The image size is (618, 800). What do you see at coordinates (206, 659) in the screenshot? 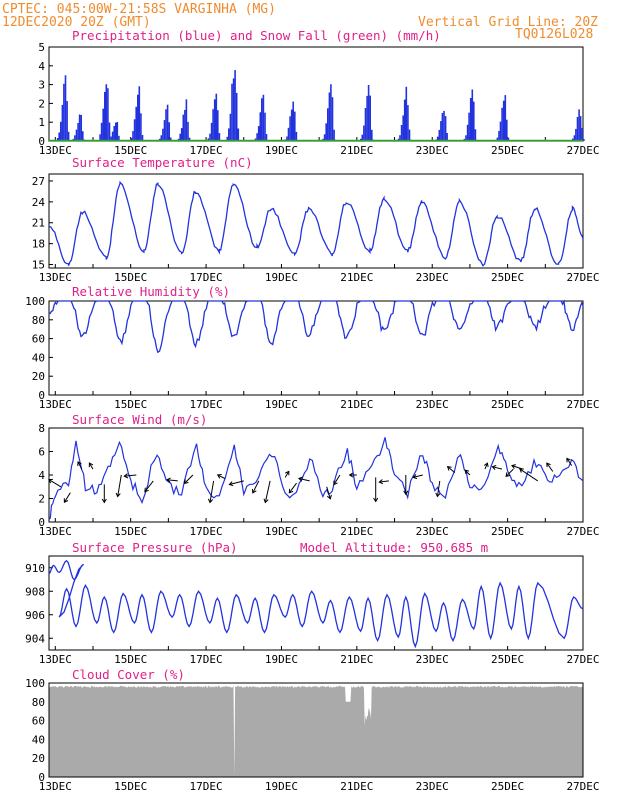
I see `pres-xtick-label: 17DEC` at bounding box center [206, 659].